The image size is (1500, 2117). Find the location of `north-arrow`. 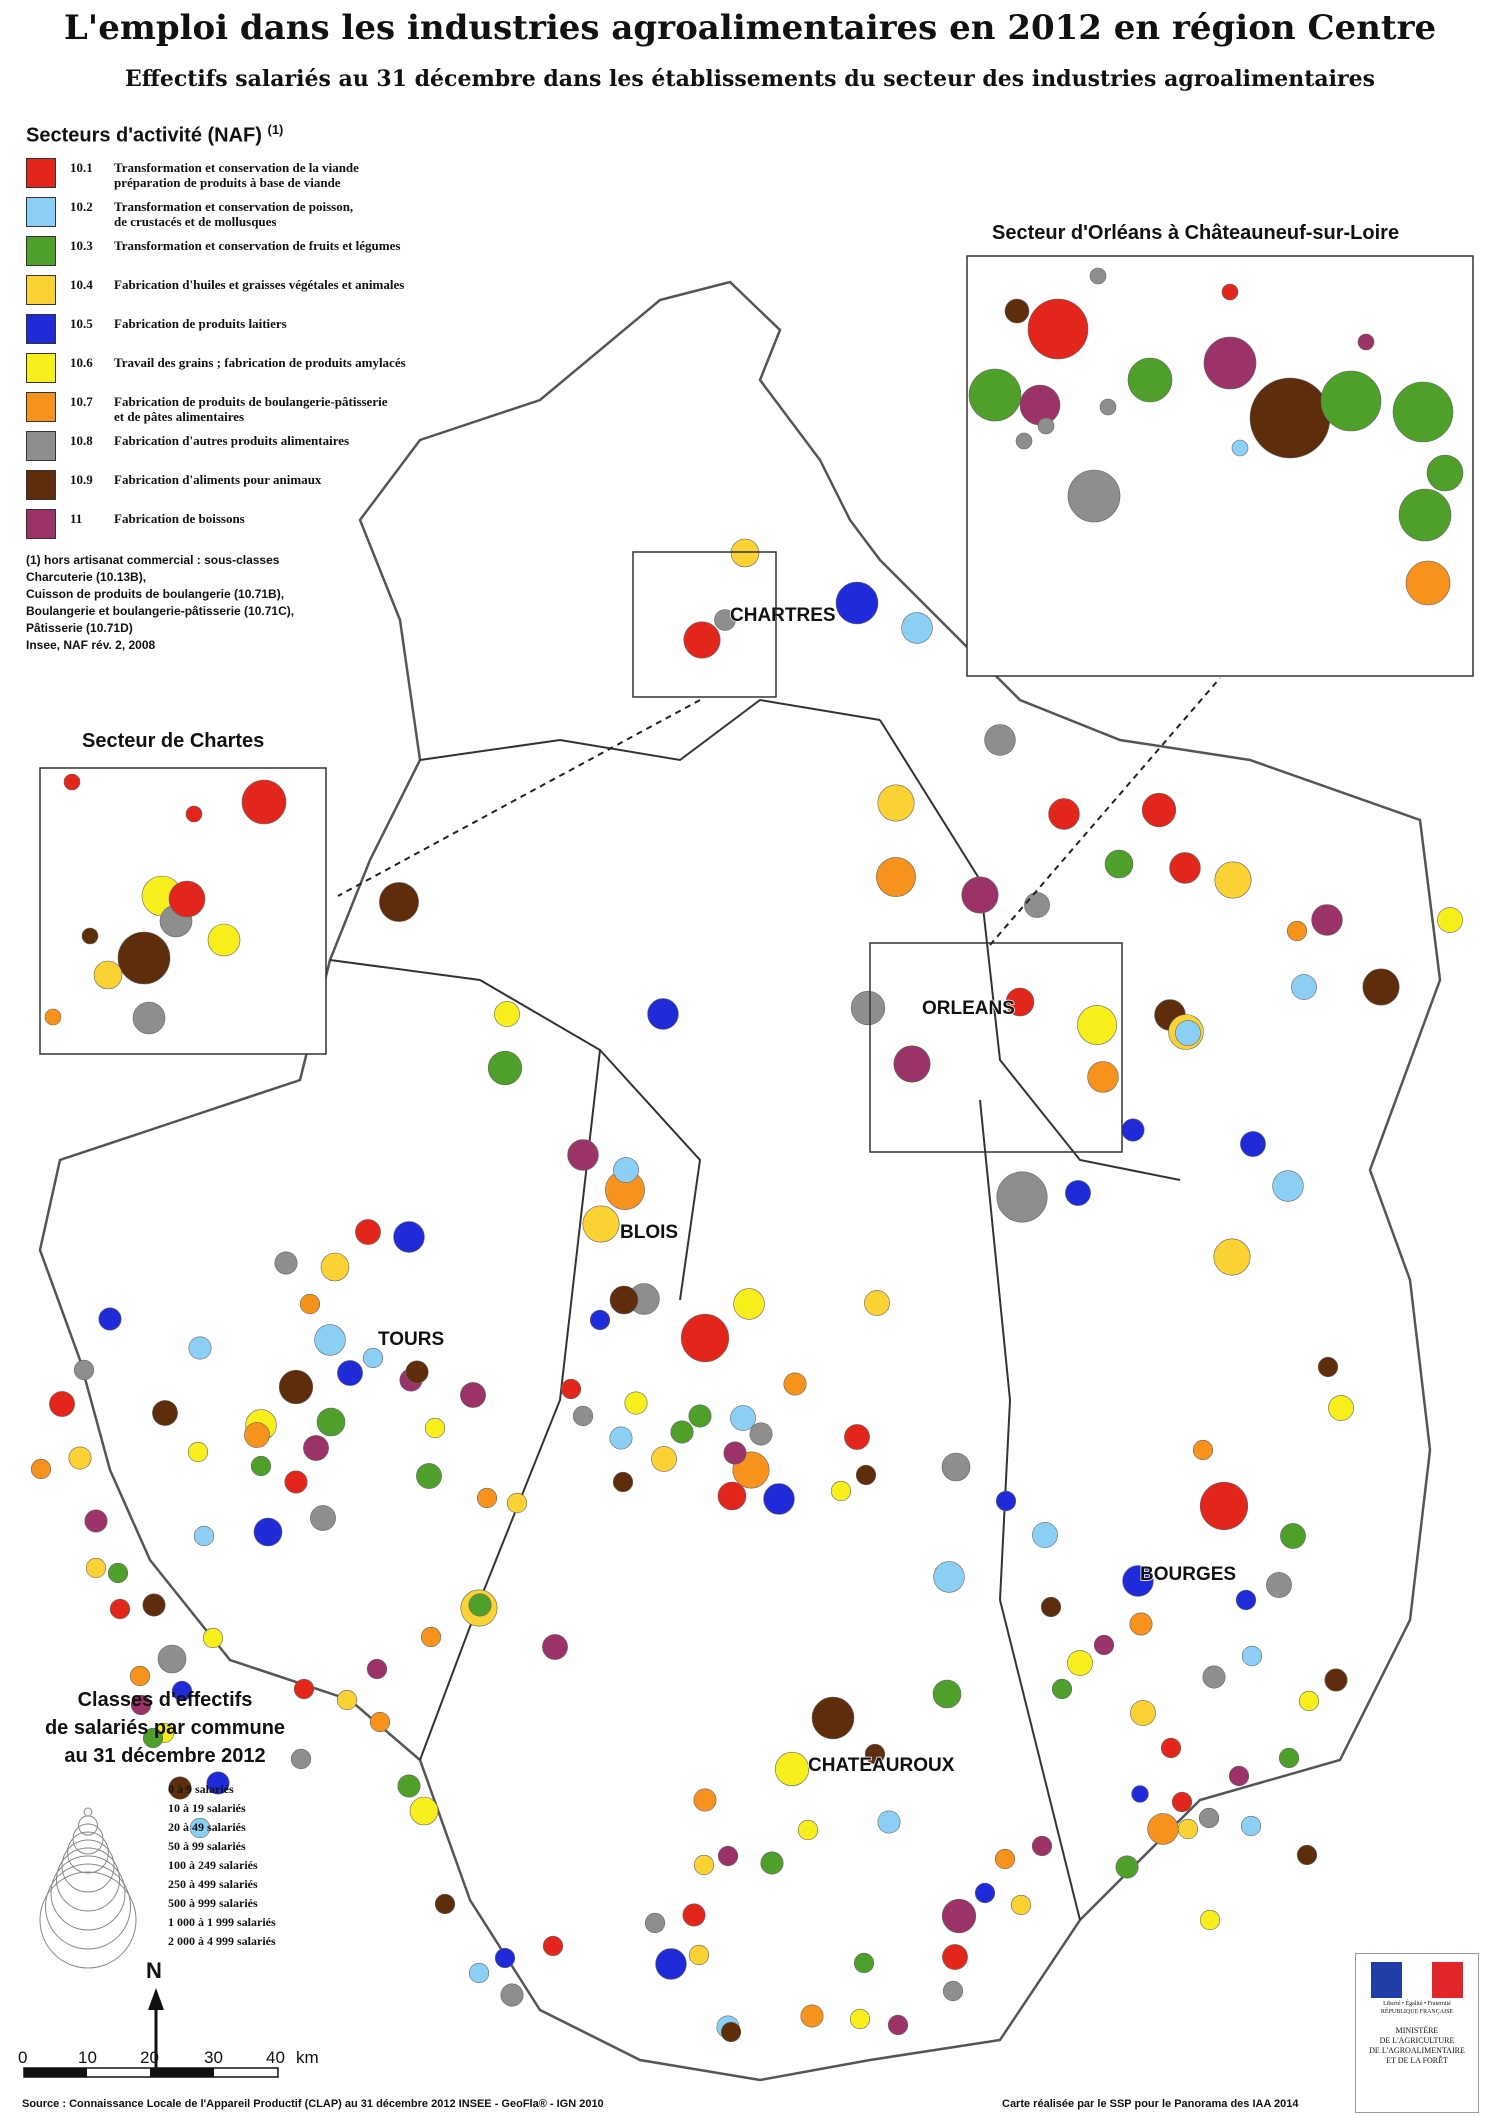

north-arrow is located at coordinates (156, 2028).